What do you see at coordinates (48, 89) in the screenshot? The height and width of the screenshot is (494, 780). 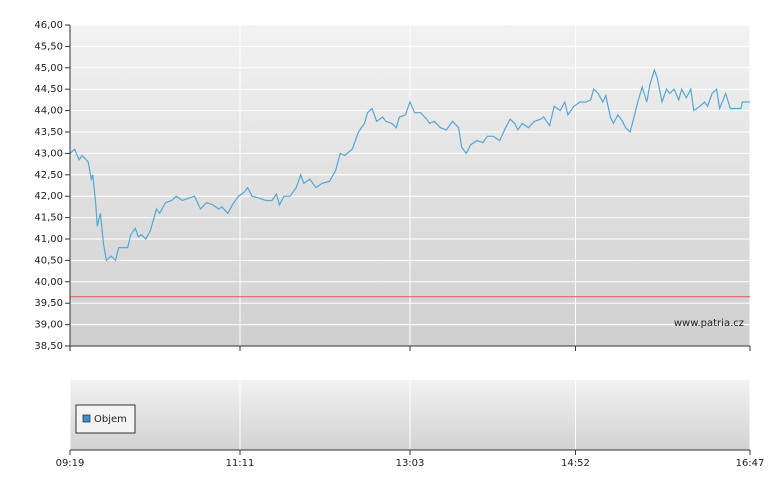 I see `y-tick-label: 44,50` at bounding box center [48, 89].